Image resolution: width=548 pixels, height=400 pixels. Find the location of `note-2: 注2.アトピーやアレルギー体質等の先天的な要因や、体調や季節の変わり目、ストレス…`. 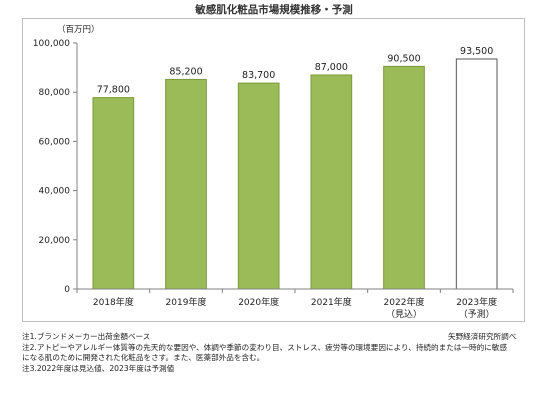

note-2: 注2.アトピーやアレルギー体質等の先天的な要因や、体調や季節の変わり目、ストレス… is located at coordinates (264, 347).